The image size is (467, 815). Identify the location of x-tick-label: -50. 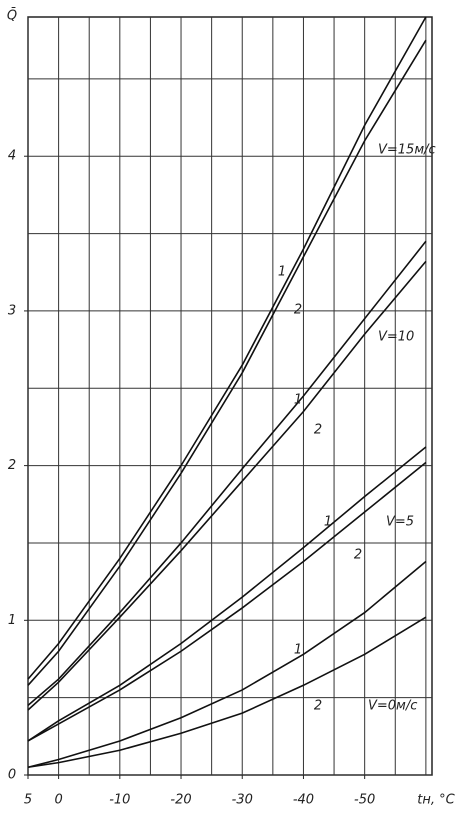
(364, 800).